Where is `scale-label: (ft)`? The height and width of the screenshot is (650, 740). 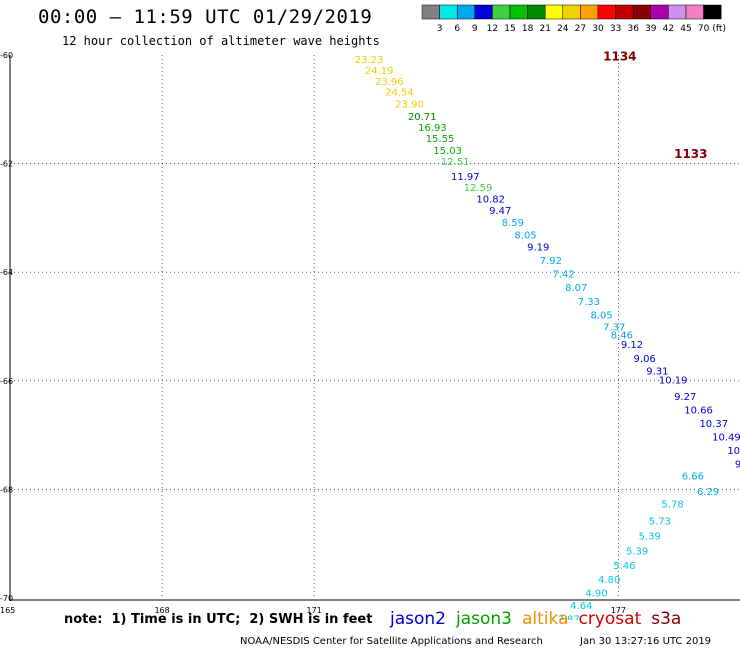 scale-label: (ft) is located at coordinates (719, 29).